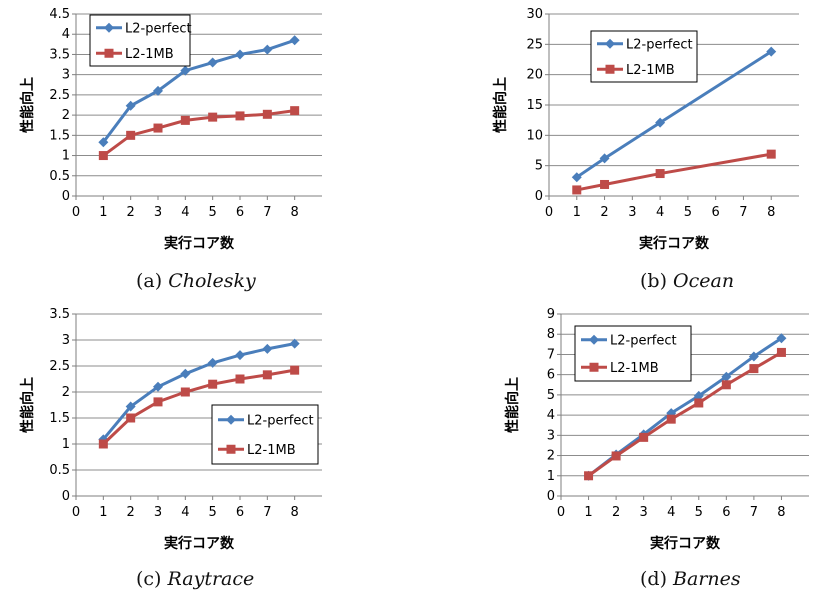 This screenshot has height=594, width=818. What do you see at coordinates (211, 579) in the screenshot?
I see `caption-text: Raytrace` at bounding box center [211, 579].